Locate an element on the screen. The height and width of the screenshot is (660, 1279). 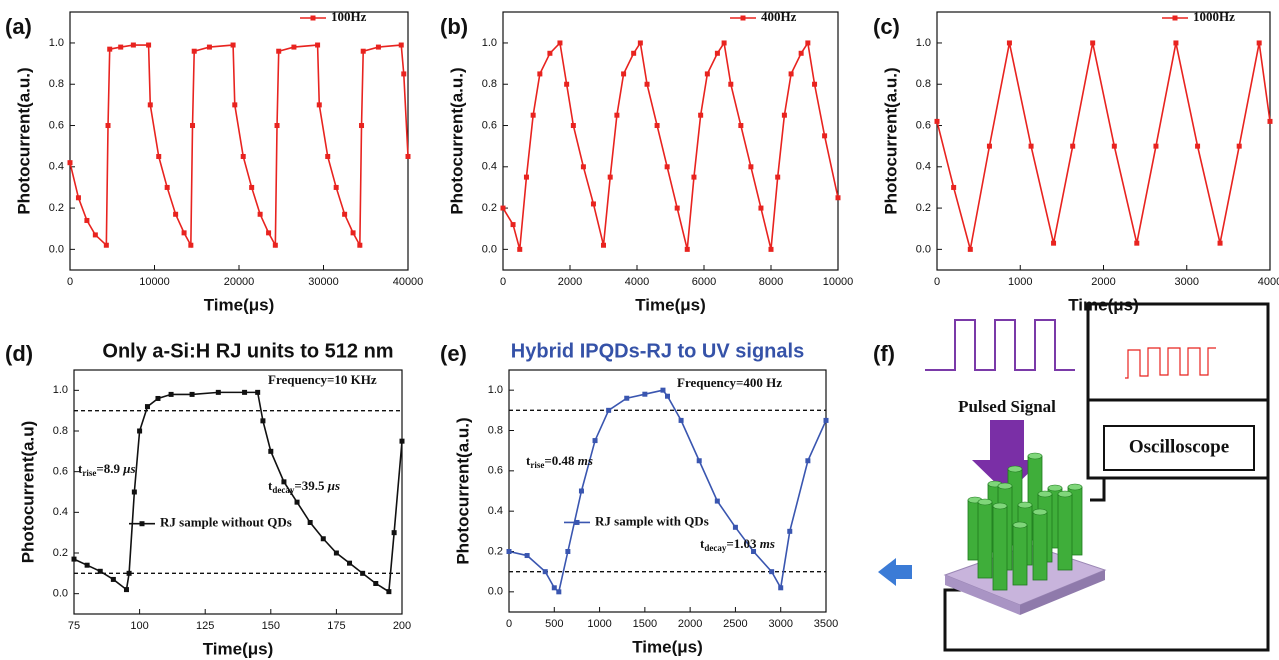
x-tick-label: 200 is located at coordinates (402, 626).